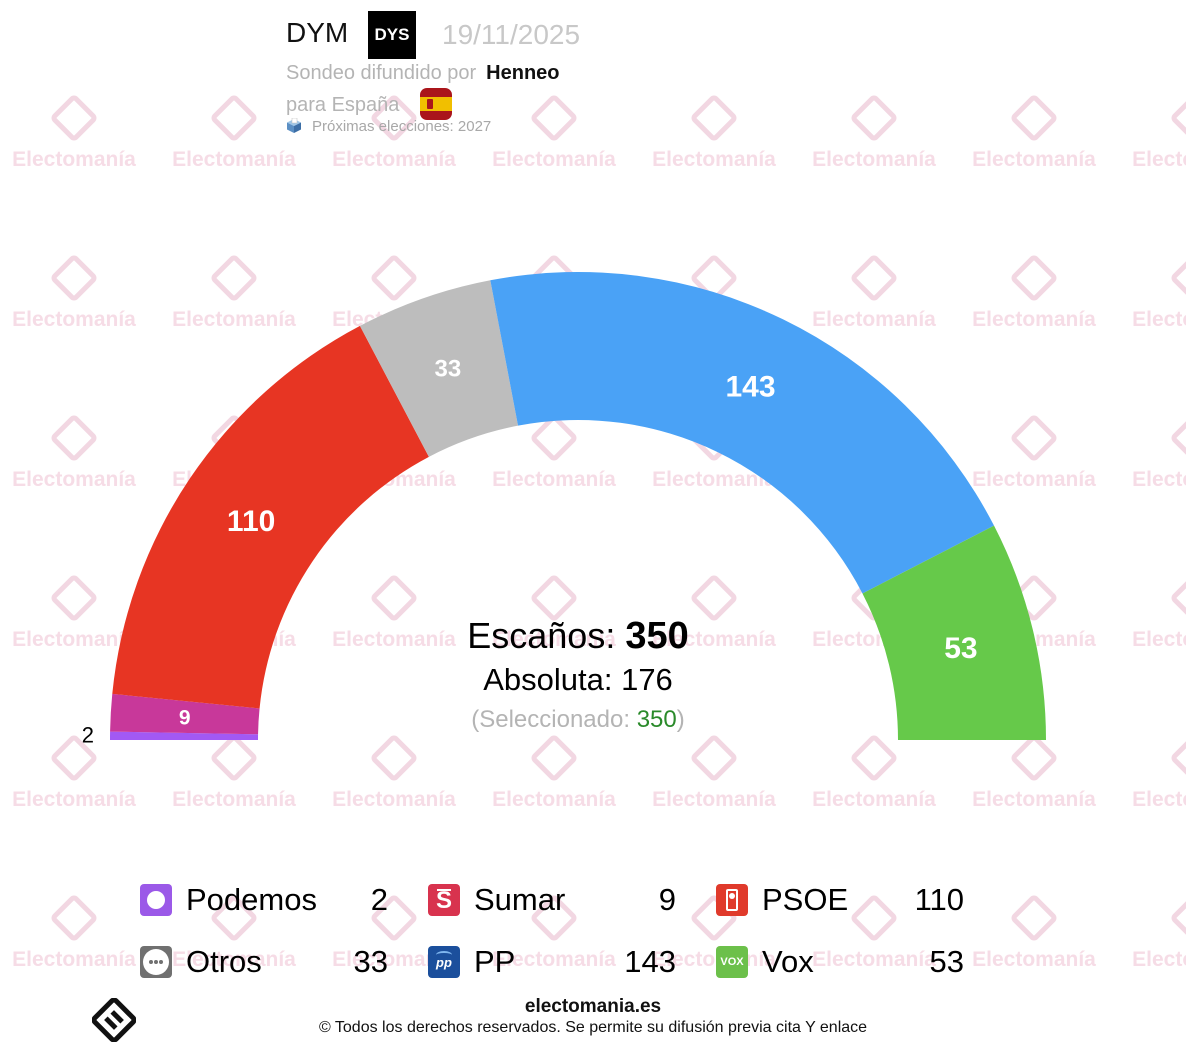 Image resolution: width=1186 pixels, height=1050 pixels. What do you see at coordinates (751, 387) in the screenshot?
I see `slice-label-pp: 143` at bounding box center [751, 387].